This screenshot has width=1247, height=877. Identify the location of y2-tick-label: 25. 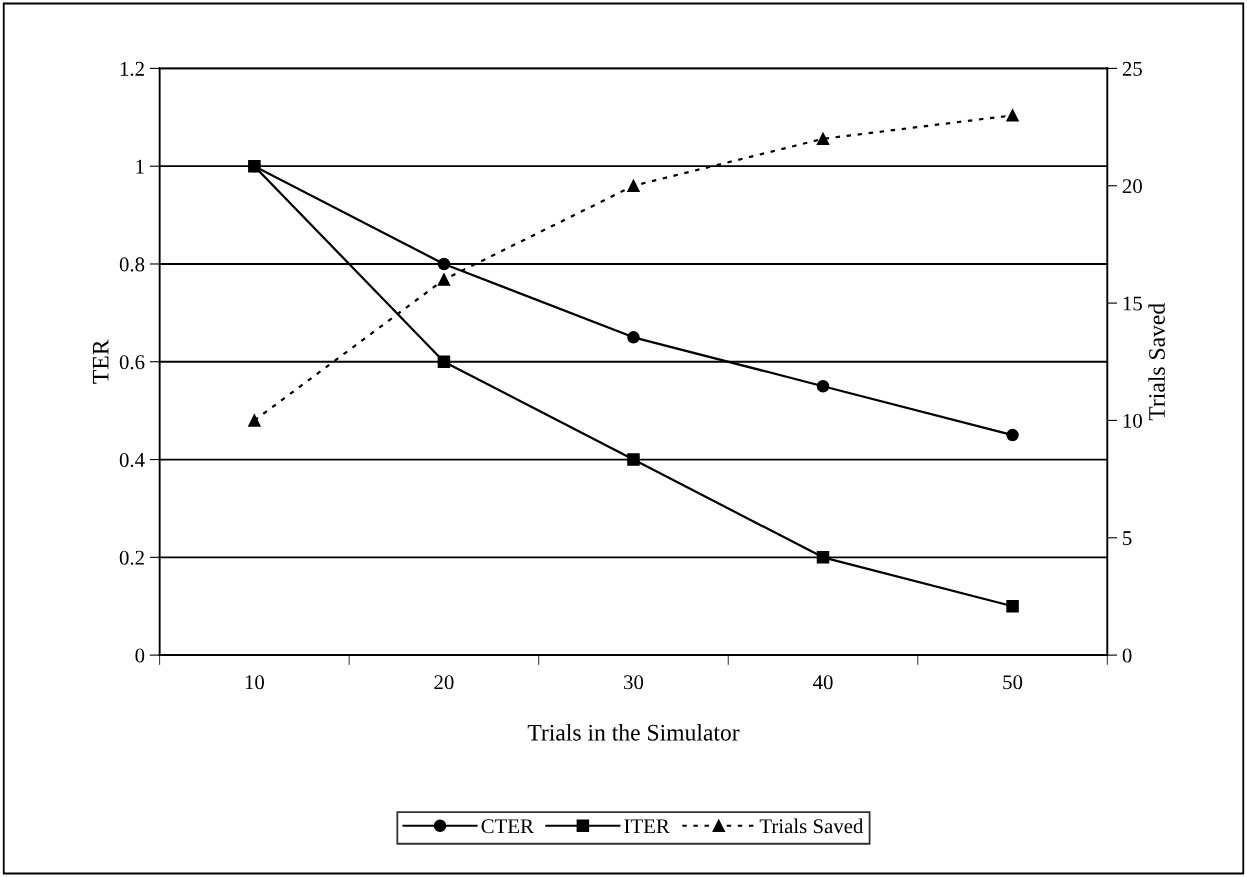
(1132, 68).